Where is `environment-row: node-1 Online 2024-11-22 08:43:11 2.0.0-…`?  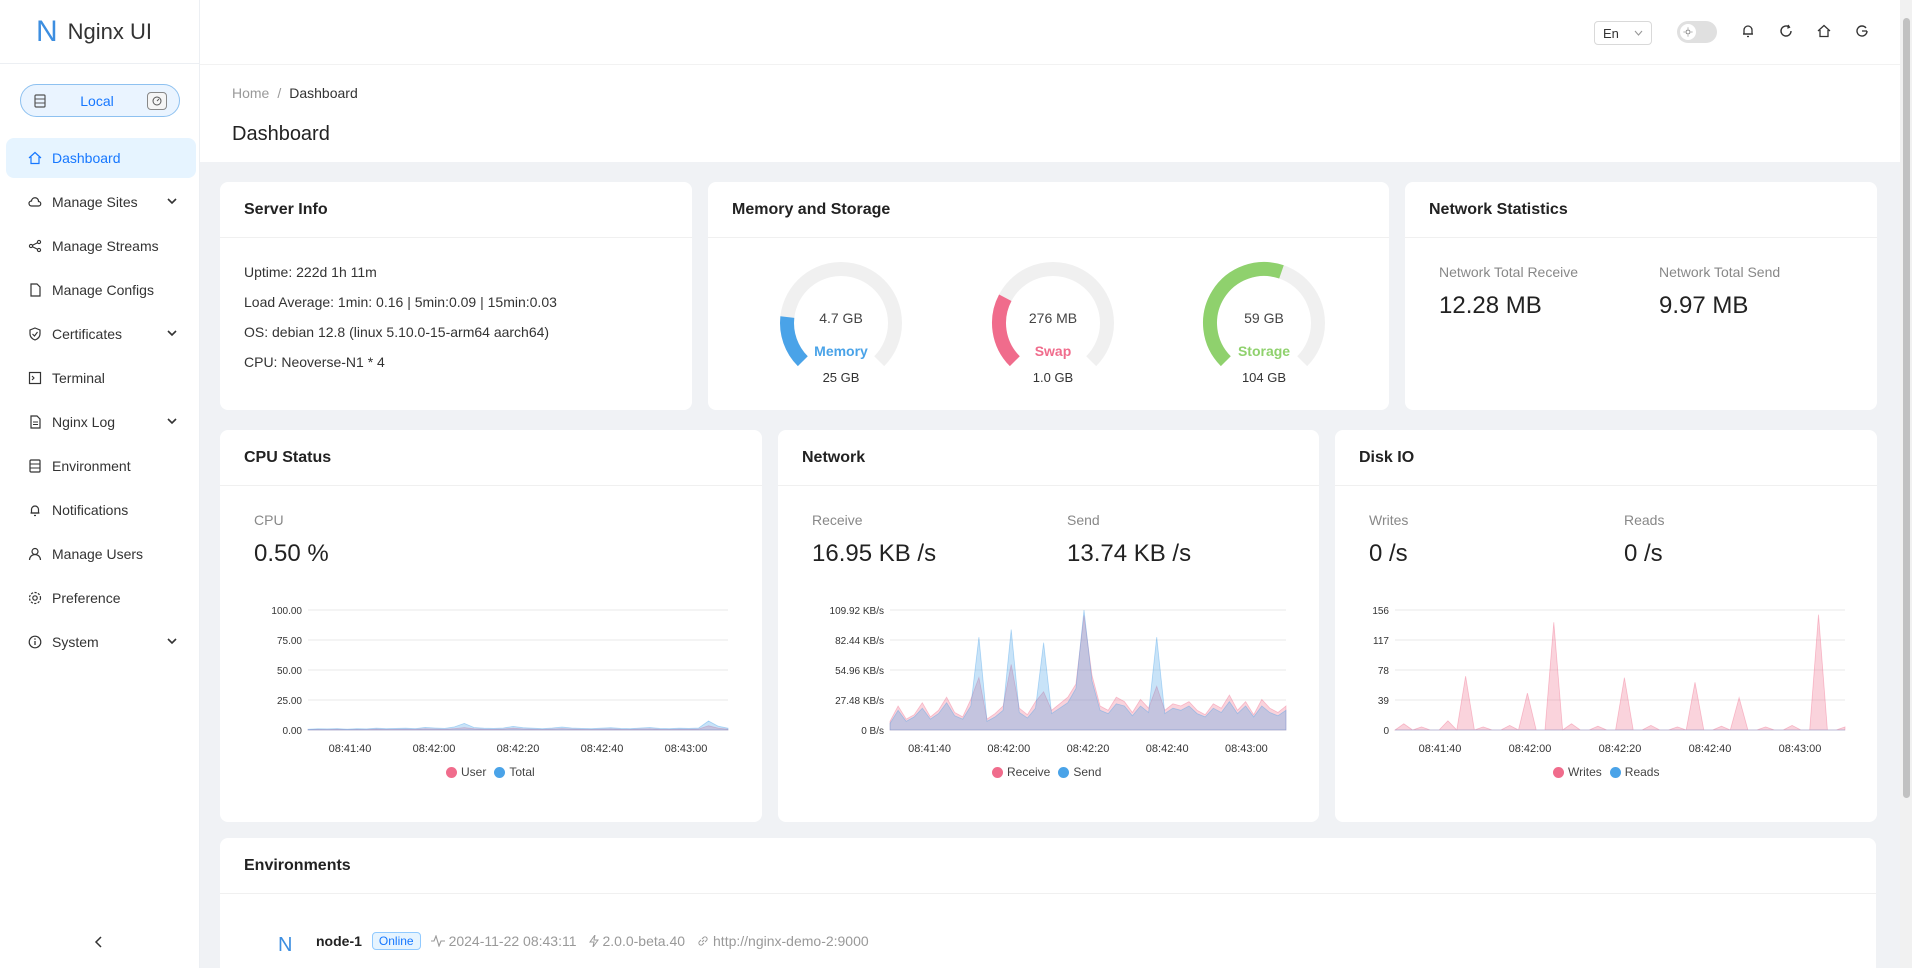
environment-row: node-1 Online 2024-11-22 08:43:11 2.0.0-… is located at coordinates (598, 941).